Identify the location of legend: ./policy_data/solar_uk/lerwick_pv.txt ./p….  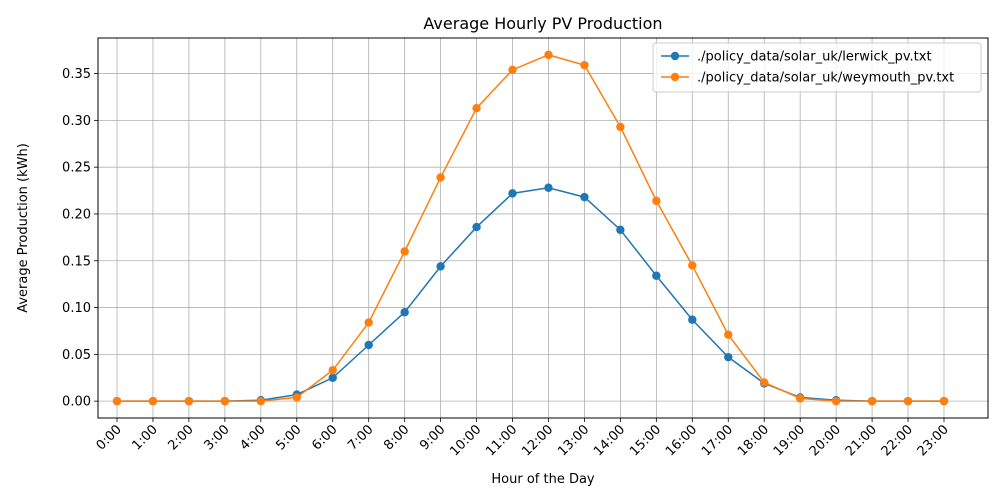
(817, 67).